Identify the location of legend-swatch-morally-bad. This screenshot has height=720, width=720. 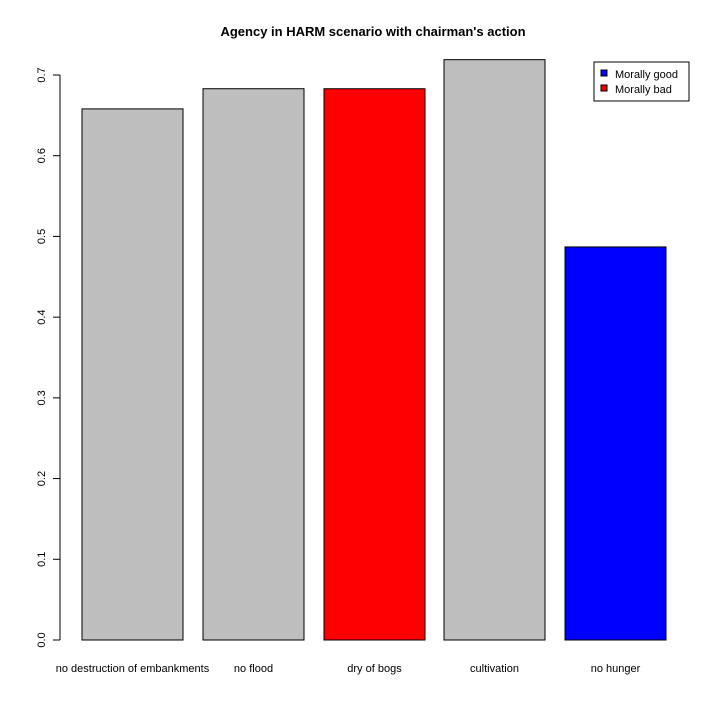
(604, 88).